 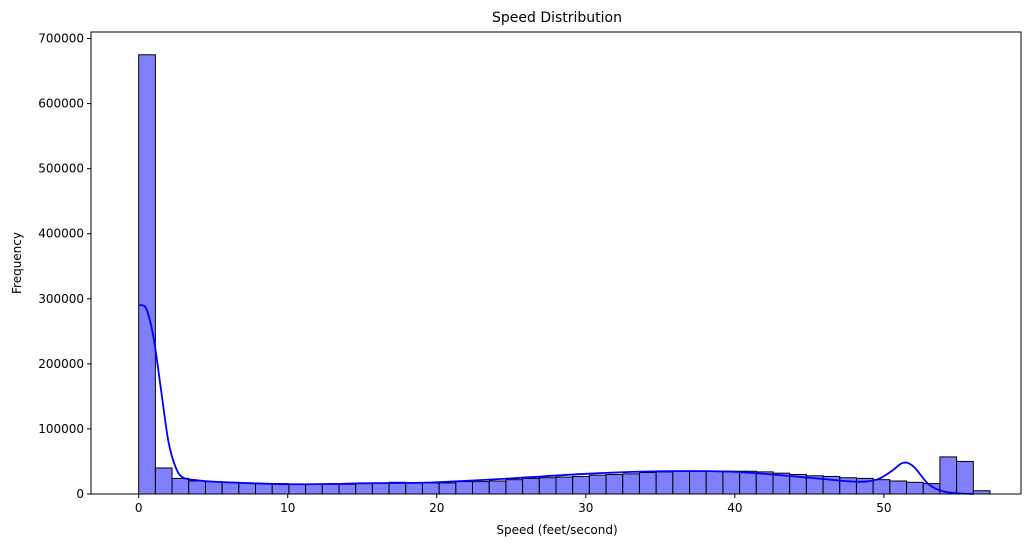 What do you see at coordinates (61, 429) in the screenshot?
I see `y-tick-label: 100000` at bounding box center [61, 429].